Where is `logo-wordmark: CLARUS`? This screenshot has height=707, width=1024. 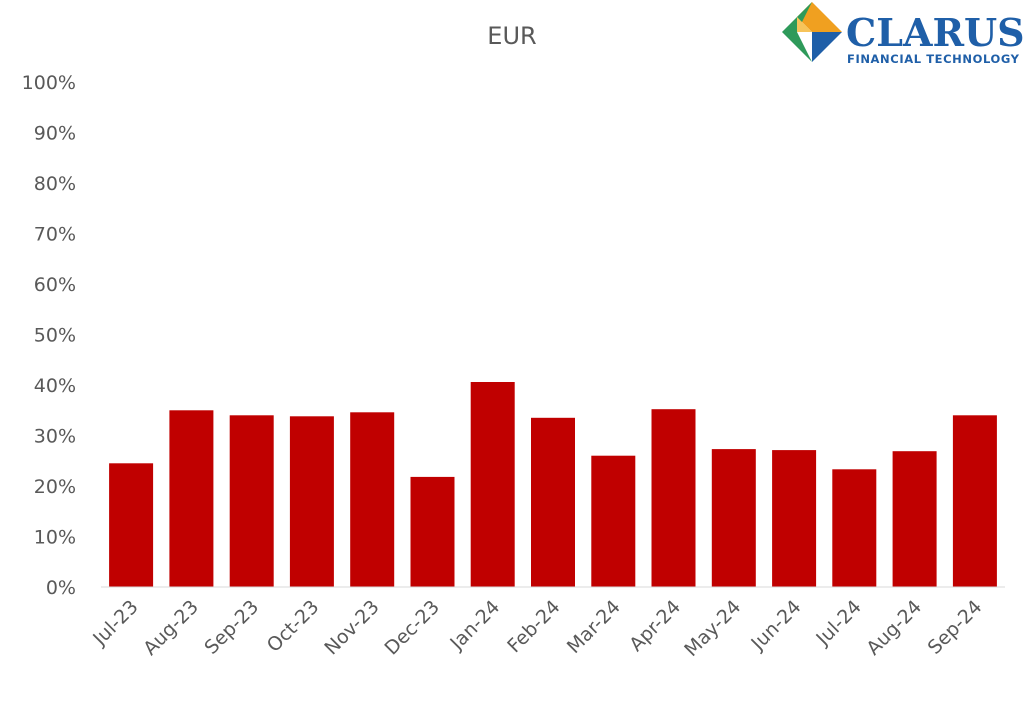
logo-wordmark: CLARUS is located at coordinates (935, 32).